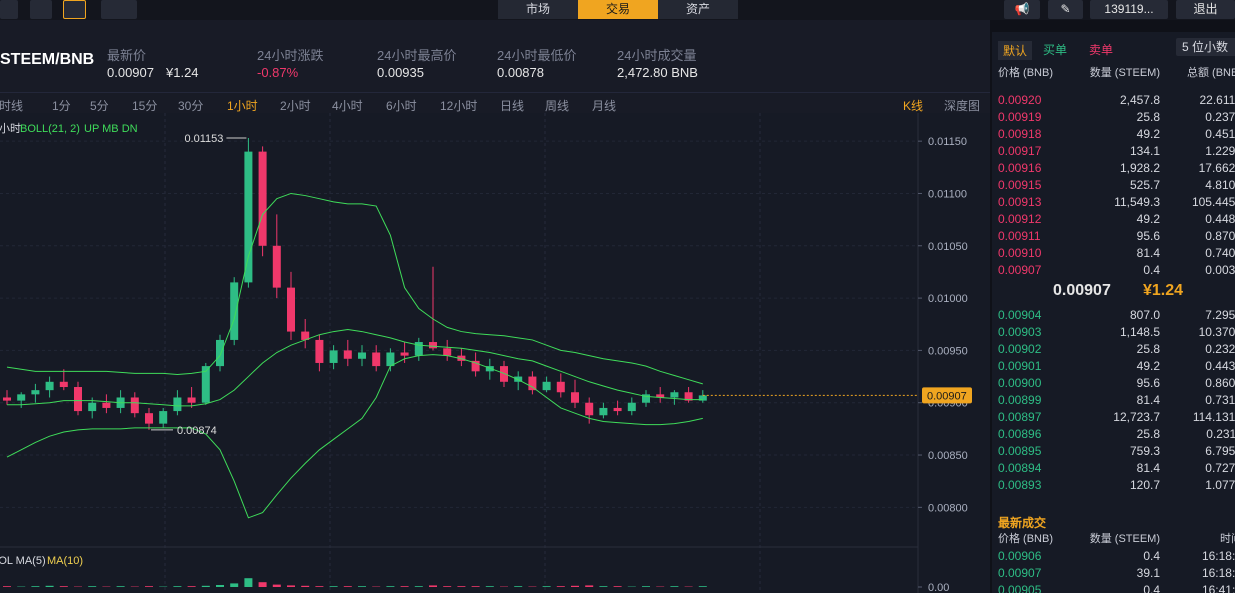 The height and width of the screenshot is (593, 1235). Describe the element at coordinates (1220, 151) in the screenshot. I see `total: 1.2297` at that location.